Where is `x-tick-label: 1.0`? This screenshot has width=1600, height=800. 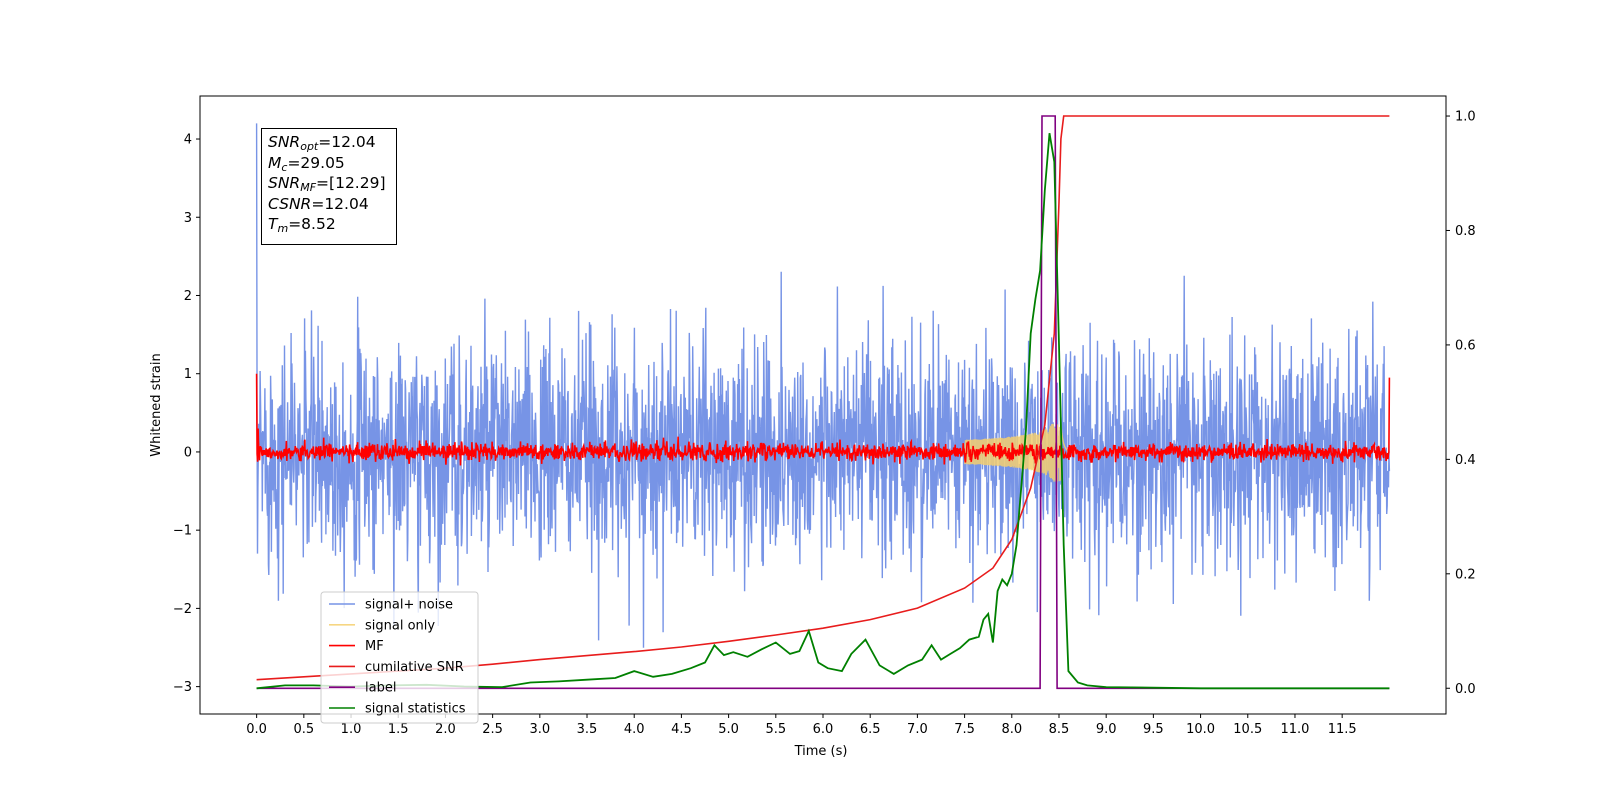
x-tick-label: 1.0 is located at coordinates (351, 729).